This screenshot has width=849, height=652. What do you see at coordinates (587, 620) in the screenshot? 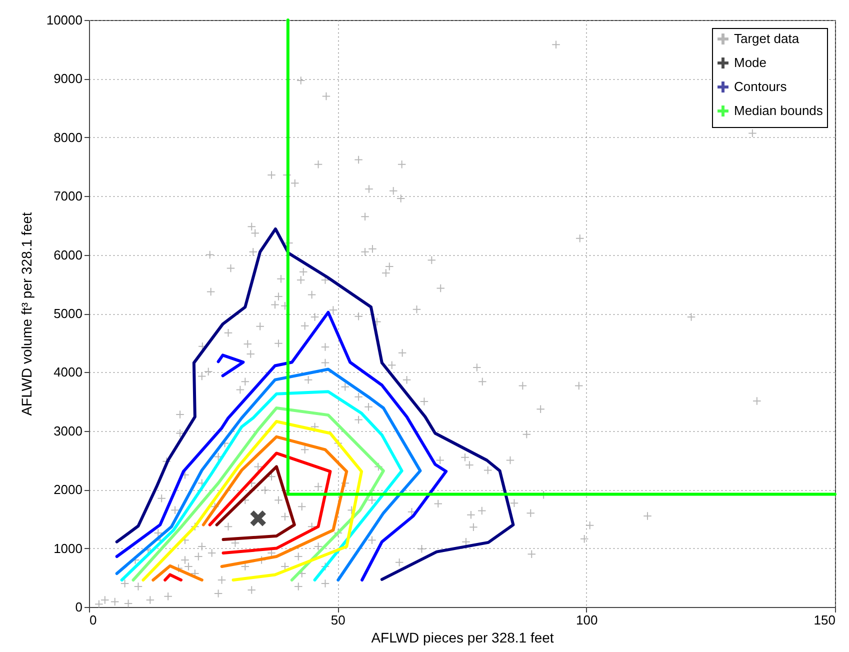
I see `x-tick-label: 100` at bounding box center [587, 620].